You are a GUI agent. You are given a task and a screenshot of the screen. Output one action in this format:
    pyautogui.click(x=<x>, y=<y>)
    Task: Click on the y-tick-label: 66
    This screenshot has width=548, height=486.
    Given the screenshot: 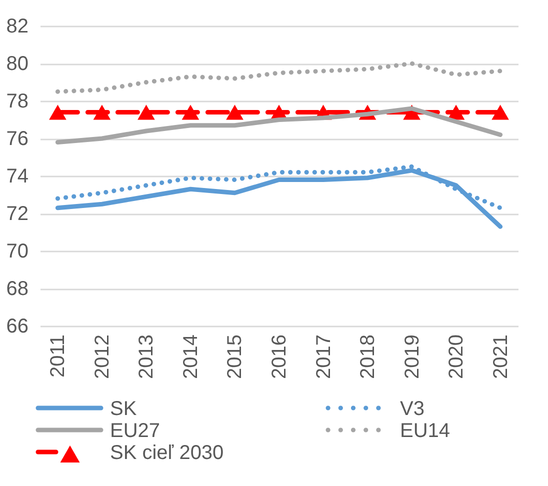 What is the action you would take?
    pyautogui.click(x=17, y=327)
    